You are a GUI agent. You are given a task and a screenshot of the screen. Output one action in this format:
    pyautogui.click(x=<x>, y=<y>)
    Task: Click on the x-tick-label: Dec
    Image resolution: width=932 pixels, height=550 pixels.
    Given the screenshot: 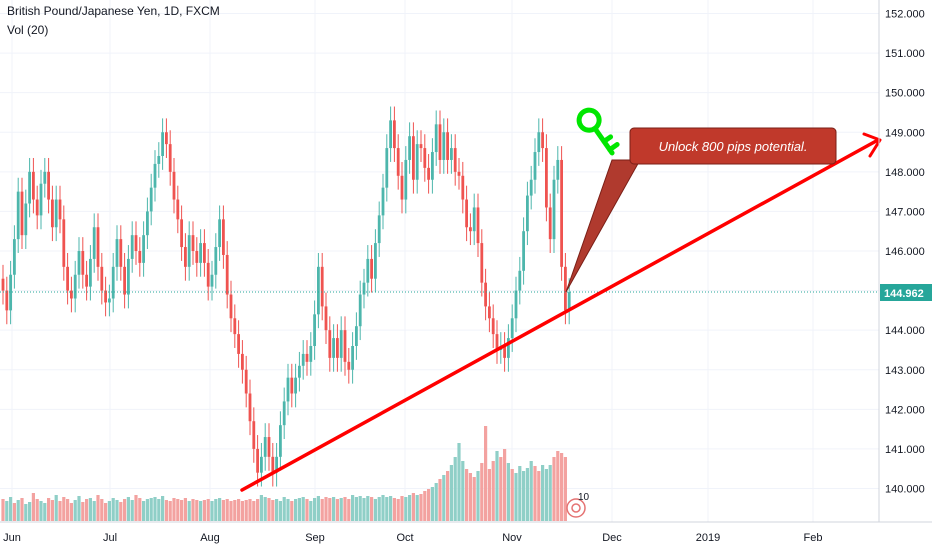 What is the action you would take?
    pyautogui.click(x=612, y=538)
    